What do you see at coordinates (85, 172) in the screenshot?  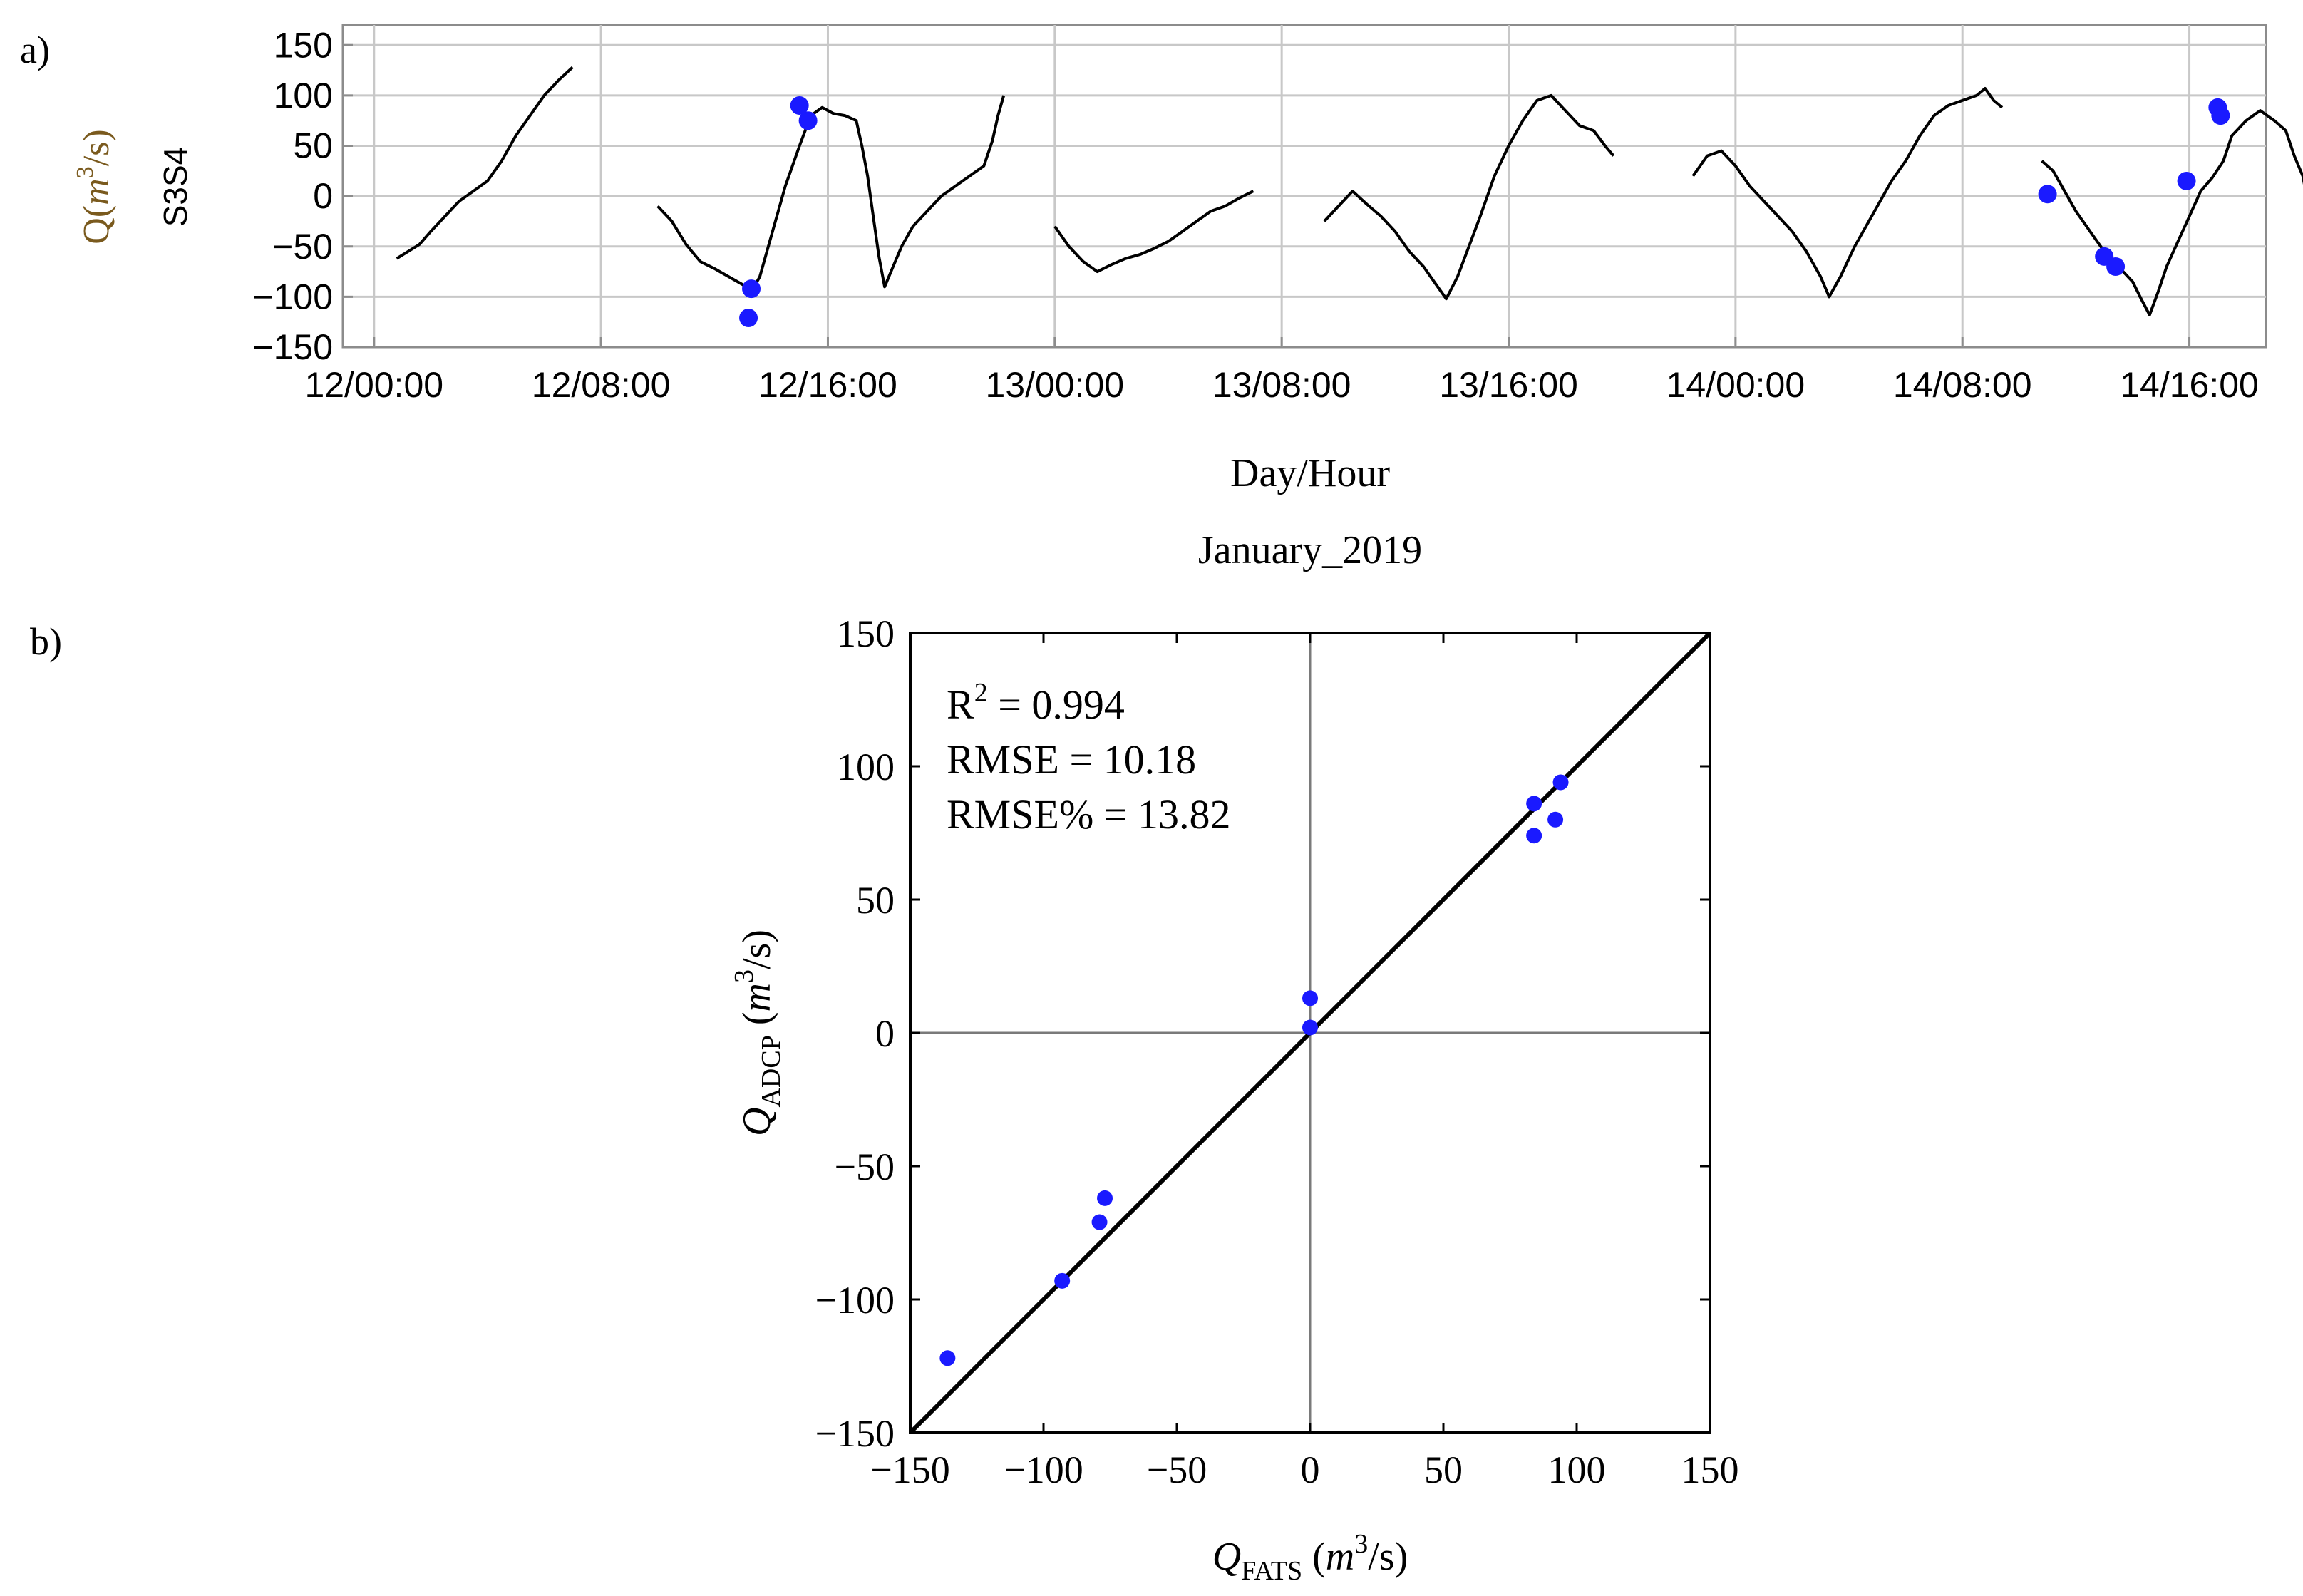 I see `panel-a-y-label-unit-exp: 3` at bounding box center [85, 172].